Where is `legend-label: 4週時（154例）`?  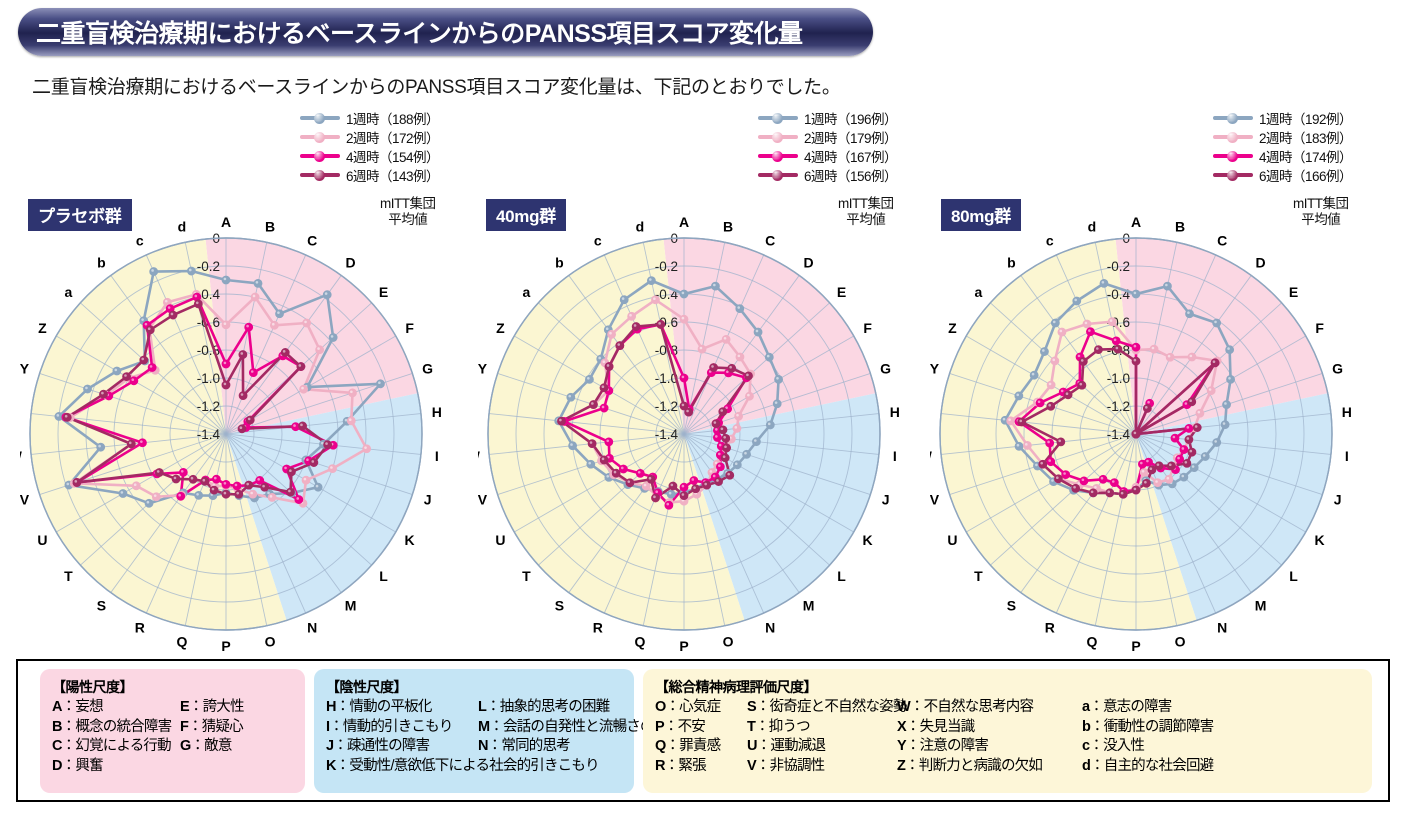
legend-label: 4週時（154例） is located at coordinates (393, 157).